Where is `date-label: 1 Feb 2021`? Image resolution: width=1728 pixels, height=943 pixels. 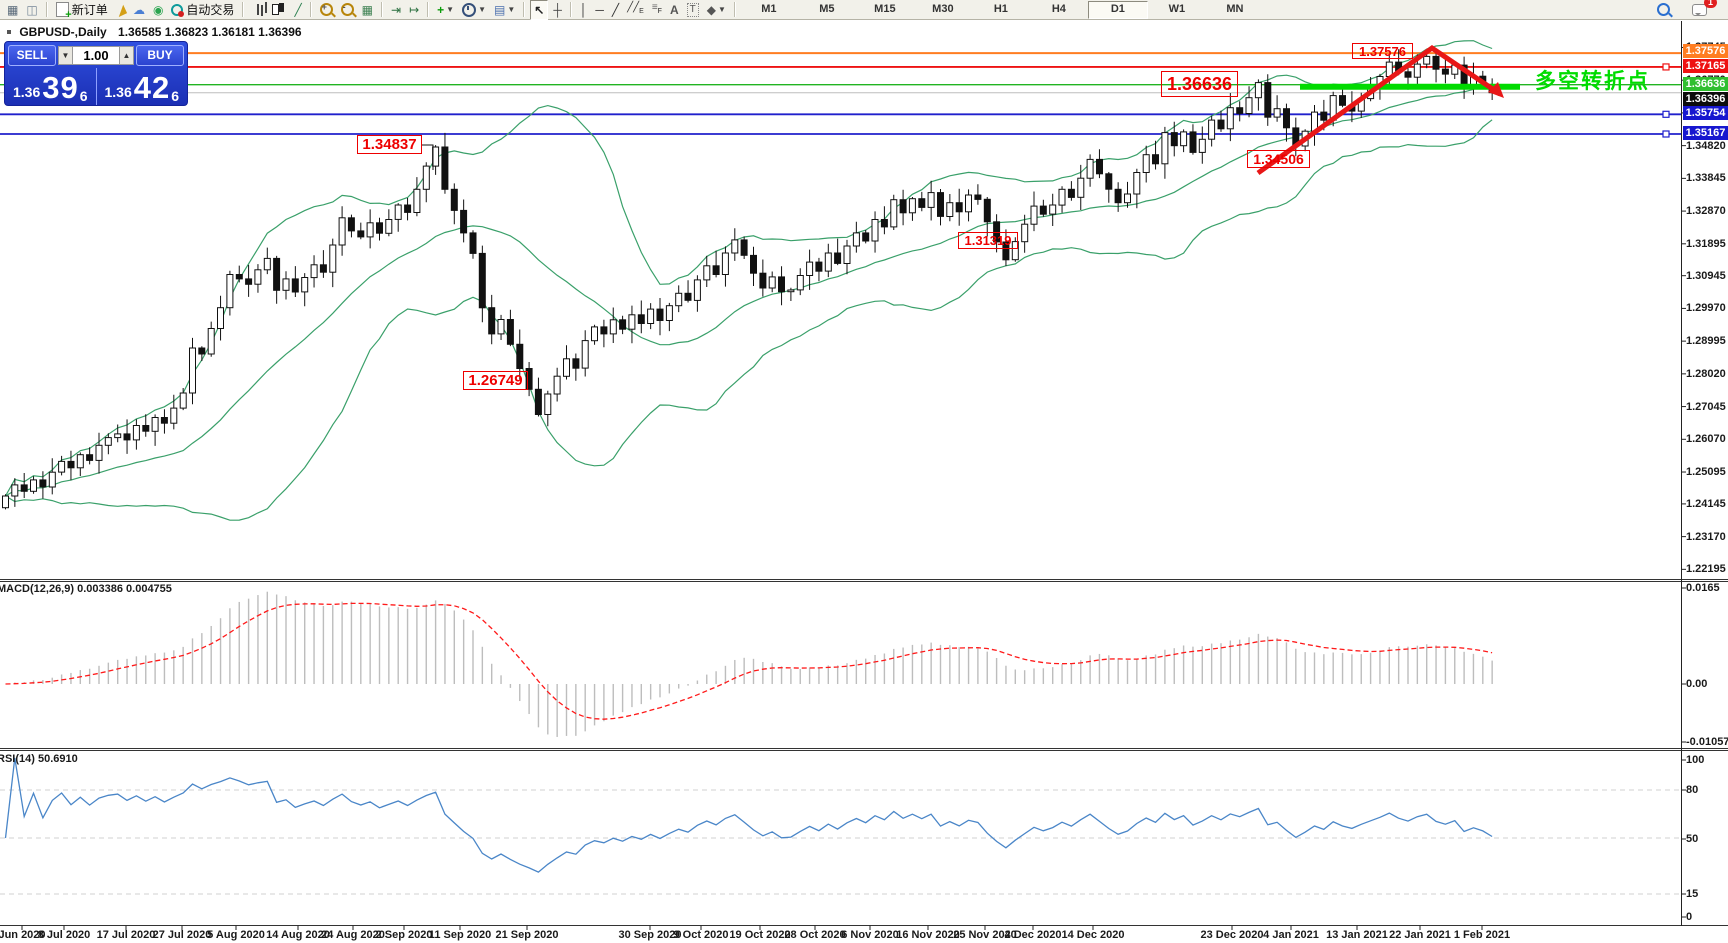 date-label: 1 Feb 2021 is located at coordinates (1482, 935).